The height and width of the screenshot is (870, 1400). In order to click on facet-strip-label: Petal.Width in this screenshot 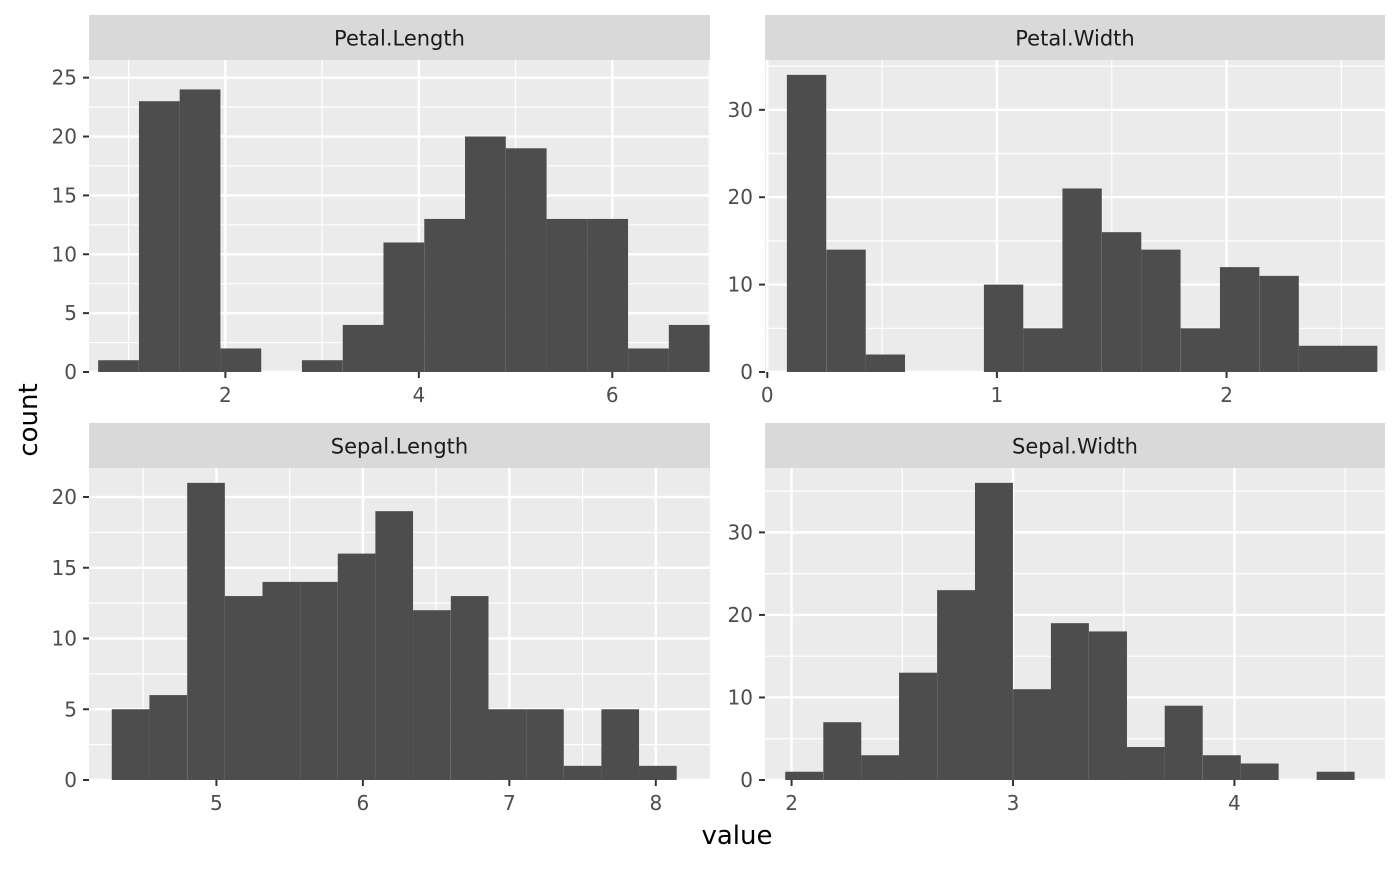, I will do `click(1074, 39)`.